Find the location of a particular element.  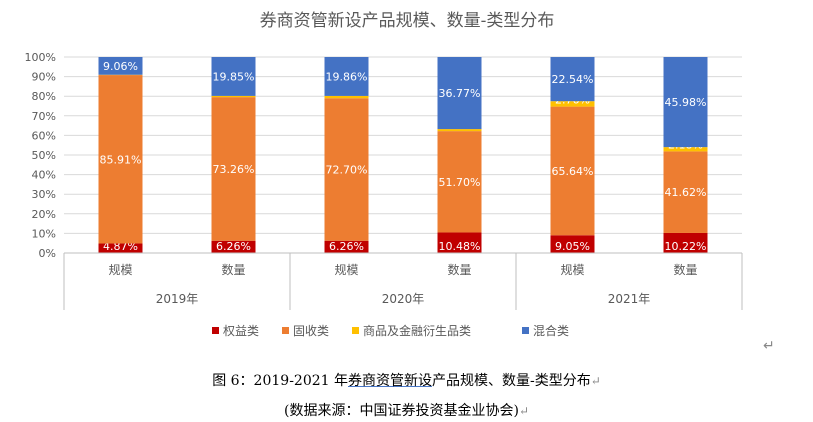

x-axis: 规模 数量 规模 数量 规模 数量 2019年 2020年 2021年 is located at coordinates (403, 281).